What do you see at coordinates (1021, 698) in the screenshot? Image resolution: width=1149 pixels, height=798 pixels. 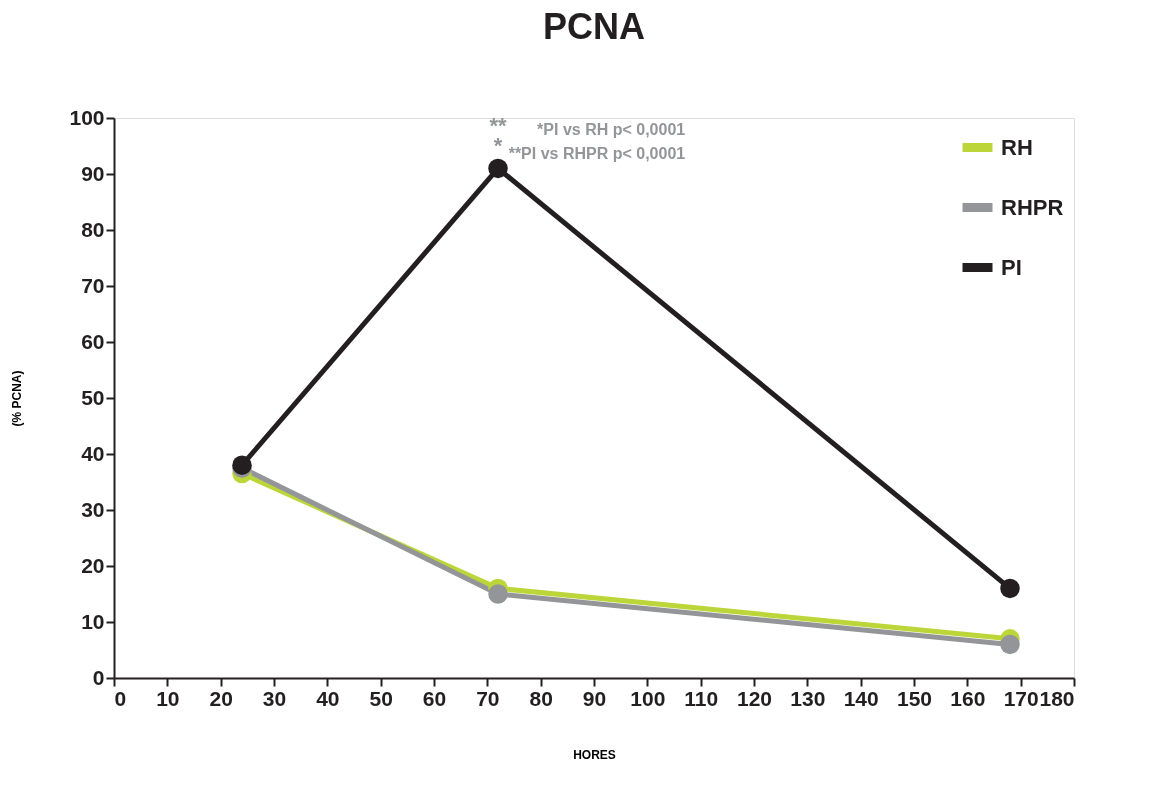 I see `x-tick-label: 170` at bounding box center [1021, 698].